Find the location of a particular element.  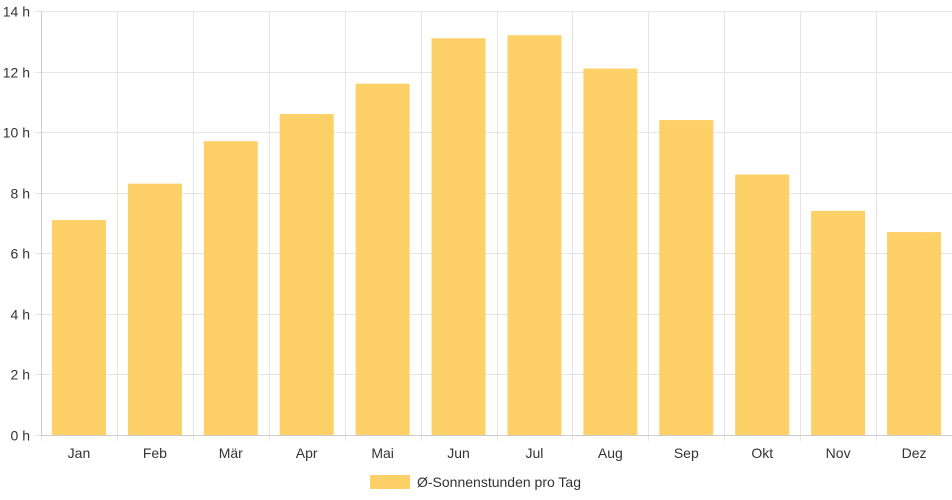

bar-jul is located at coordinates (534, 235).